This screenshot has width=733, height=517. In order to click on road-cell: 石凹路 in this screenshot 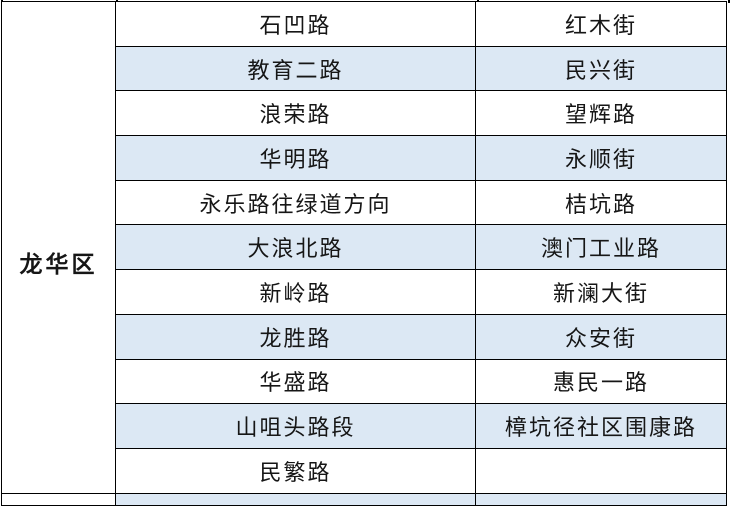, I will do `click(295, 24)`.